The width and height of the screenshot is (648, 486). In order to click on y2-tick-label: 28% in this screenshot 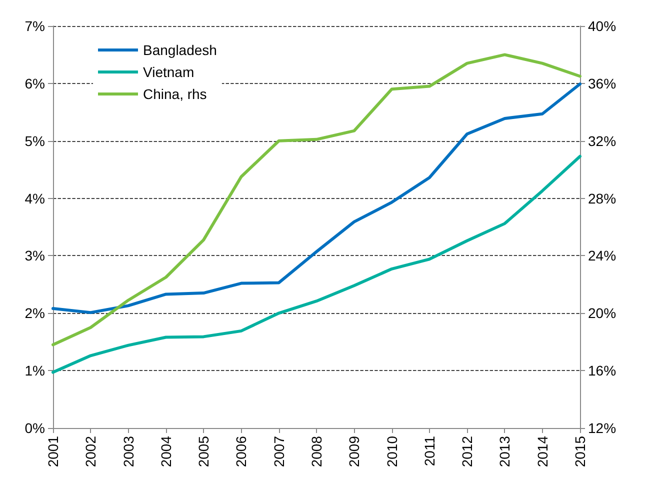, I will do `click(602, 198)`.